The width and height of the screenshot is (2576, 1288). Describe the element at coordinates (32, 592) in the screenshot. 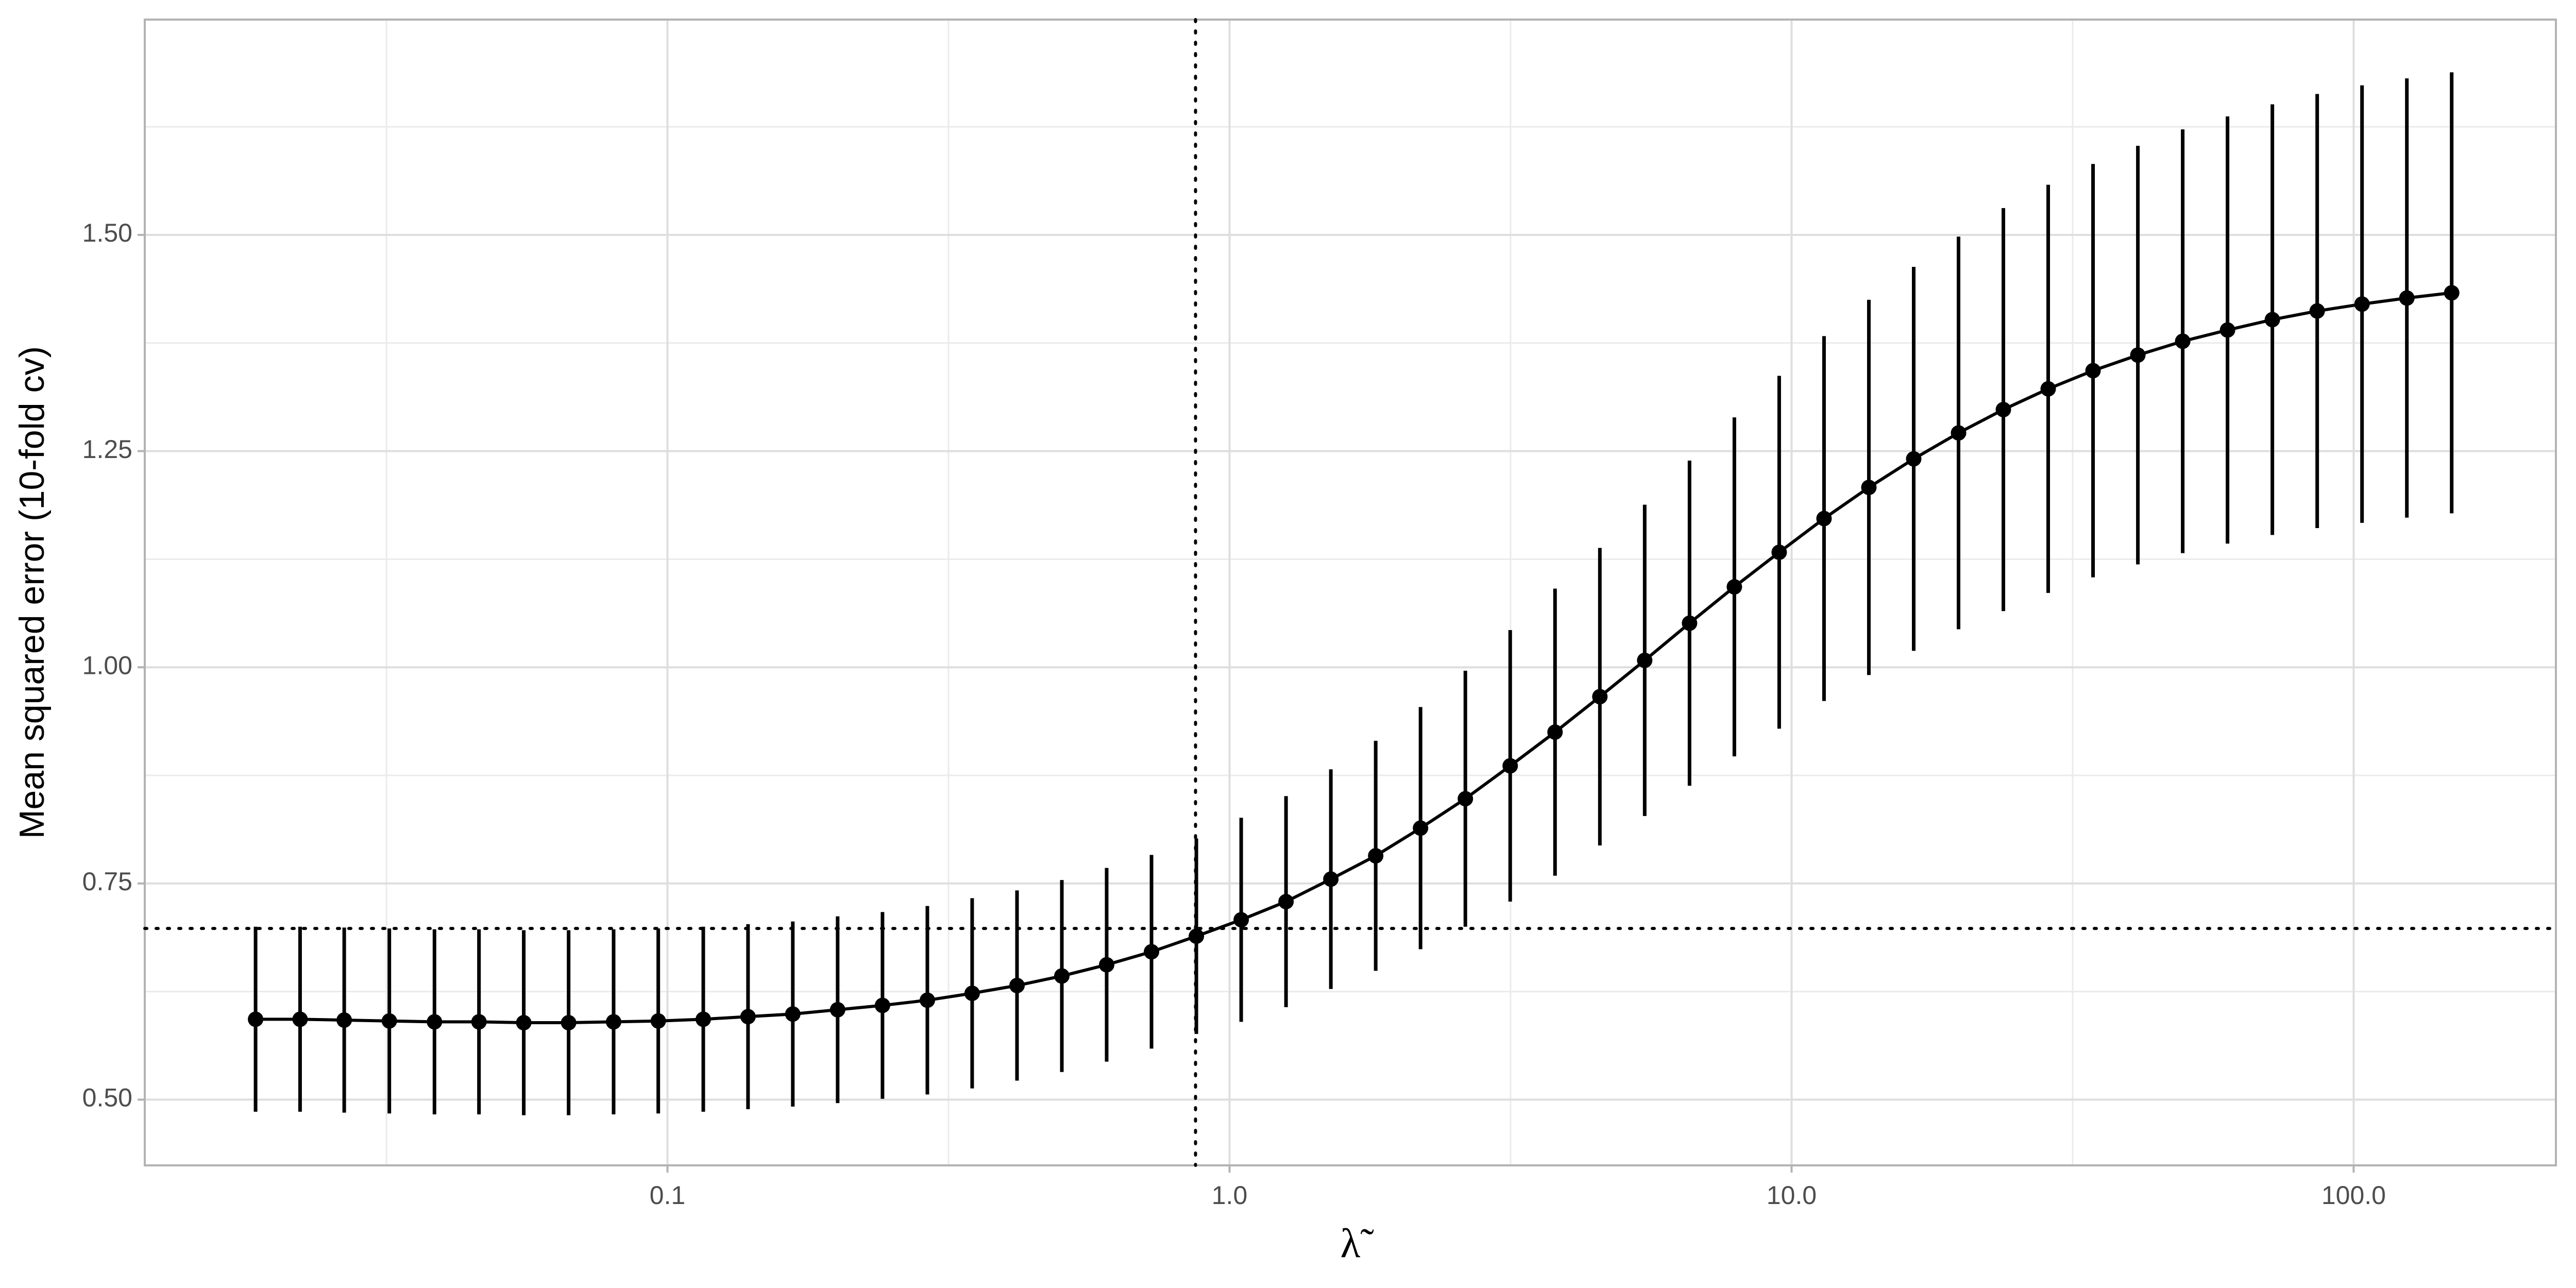

I see `y-axis-title: Mean squared error (10-fold cv)` at that location.